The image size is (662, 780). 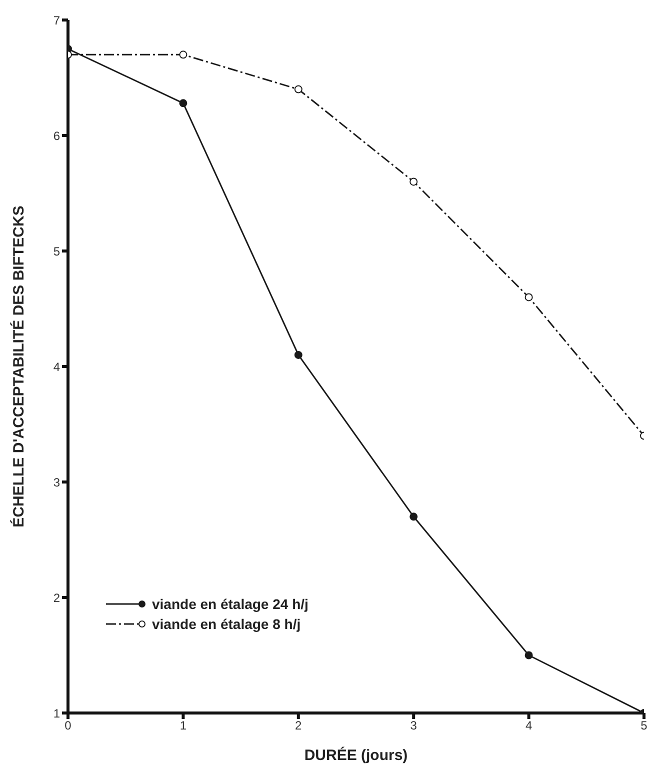 I want to click on x-tick-label: 2, so click(x=298, y=725).